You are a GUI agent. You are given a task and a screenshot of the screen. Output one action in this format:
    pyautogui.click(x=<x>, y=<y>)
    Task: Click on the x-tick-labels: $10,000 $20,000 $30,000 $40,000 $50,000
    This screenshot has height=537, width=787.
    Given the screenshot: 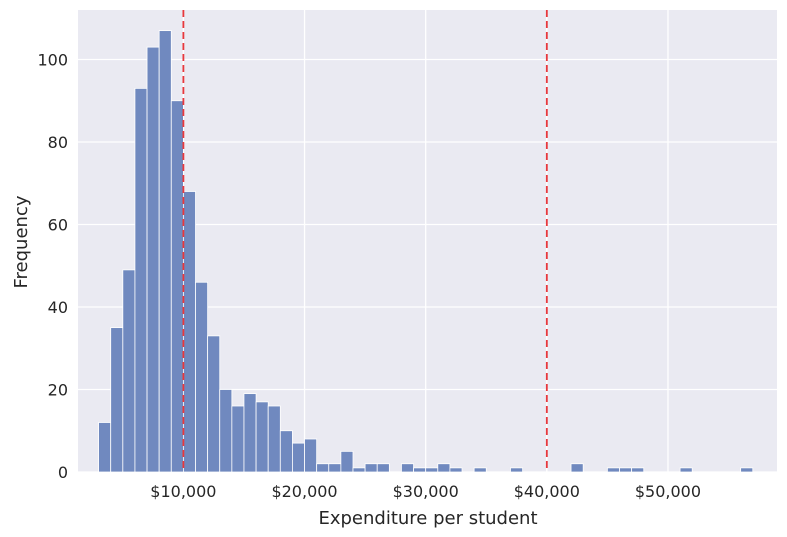 What is the action you would take?
    pyautogui.click(x=425, y=491)
    